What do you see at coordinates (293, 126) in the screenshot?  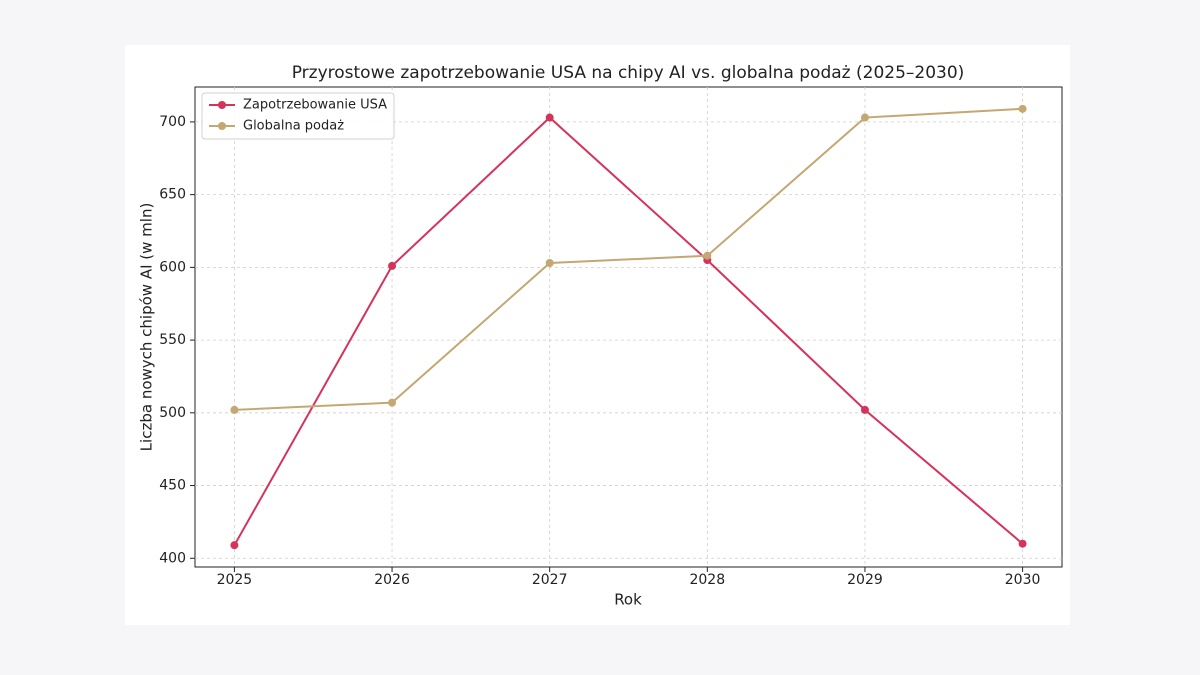 I see `legend-label: Globalna podaż` at bounding box center [293, 126].